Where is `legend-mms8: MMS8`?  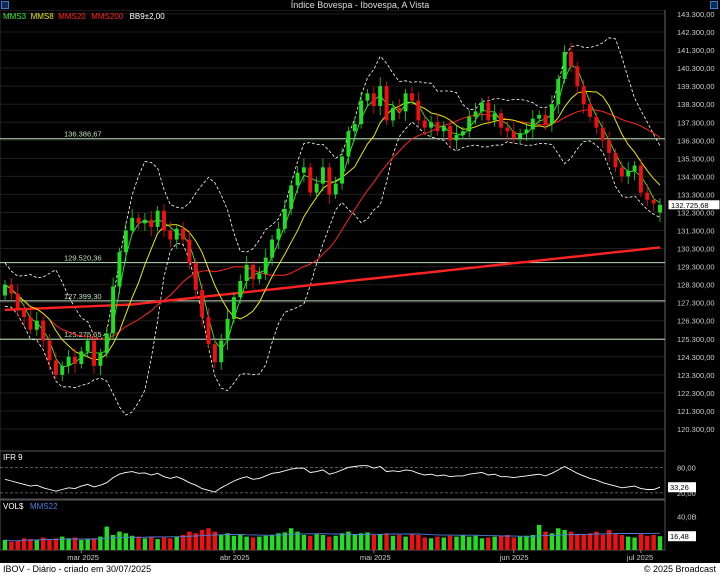 legend-mms8: MMS8 is located at coordinates (43, 16).